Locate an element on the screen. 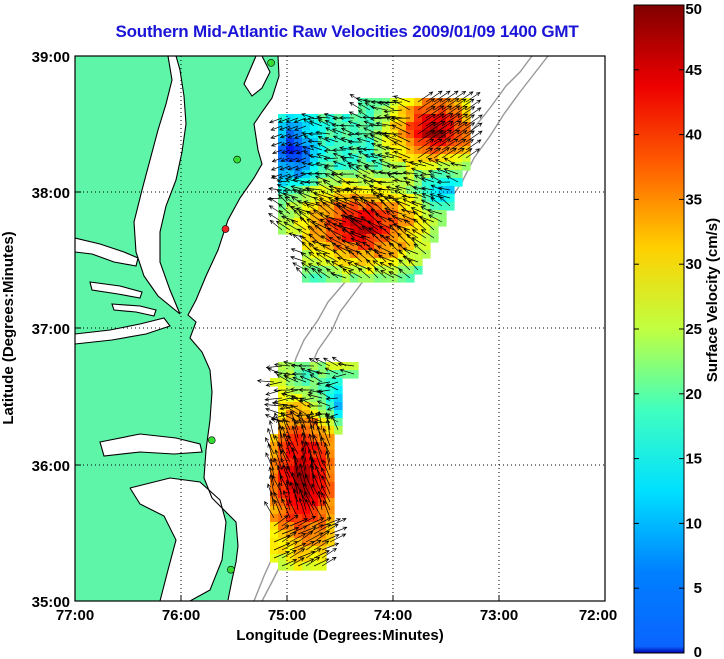 This screenshot has height=659, width=724. y-tick-label: 36:00 is located at coordinates (51, 466).